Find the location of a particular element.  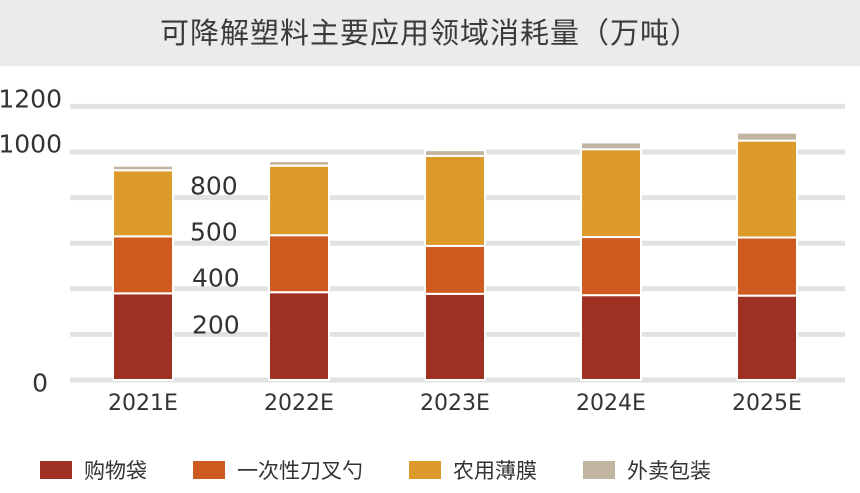

chart-title: 可降解塑料主要应用领域消耗量（万吨） is located at coordinates (429, 33).